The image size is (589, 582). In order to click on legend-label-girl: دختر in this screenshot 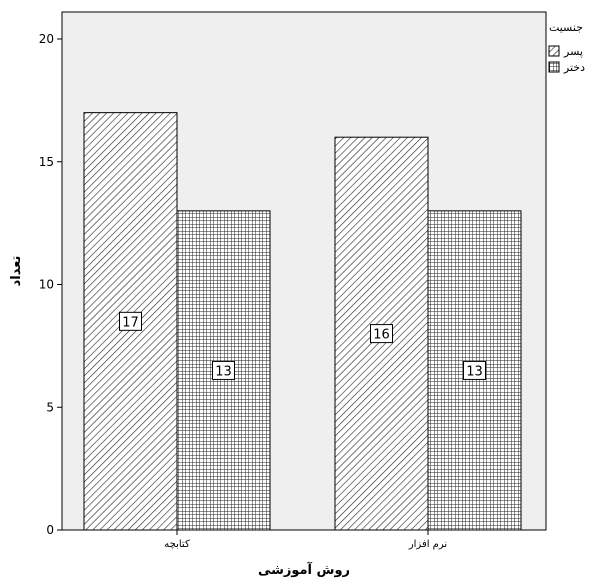, I will do `click(574, 67)`.